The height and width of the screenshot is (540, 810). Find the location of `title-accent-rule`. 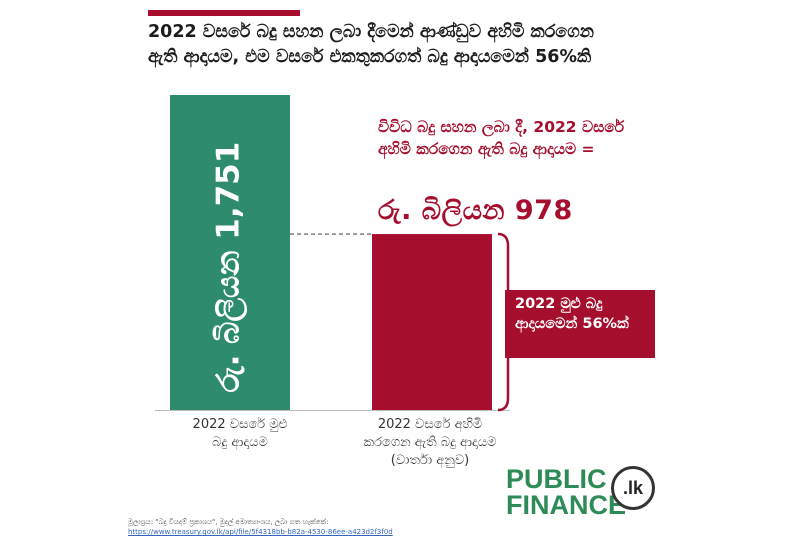

title-accent-rule is located at coordinates (224, 13).